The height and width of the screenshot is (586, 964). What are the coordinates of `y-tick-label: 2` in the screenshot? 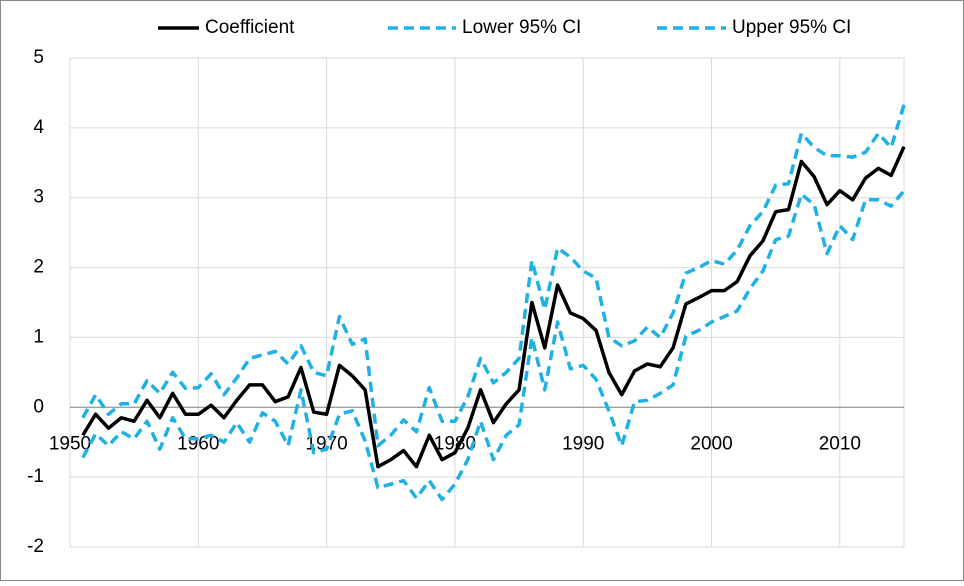 It's located at (38, 267).